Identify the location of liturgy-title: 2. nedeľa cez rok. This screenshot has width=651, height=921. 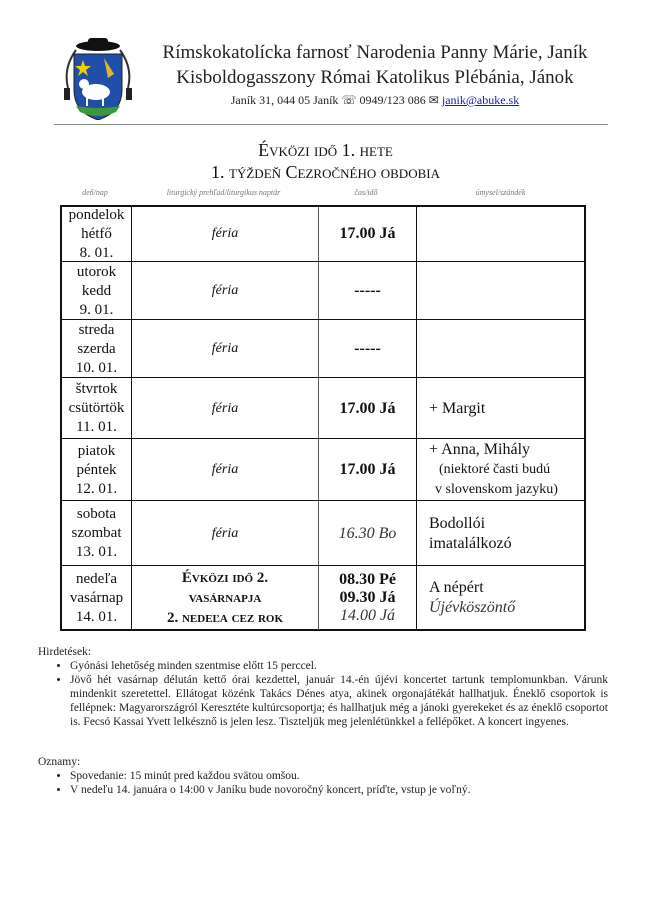
(225, 618).